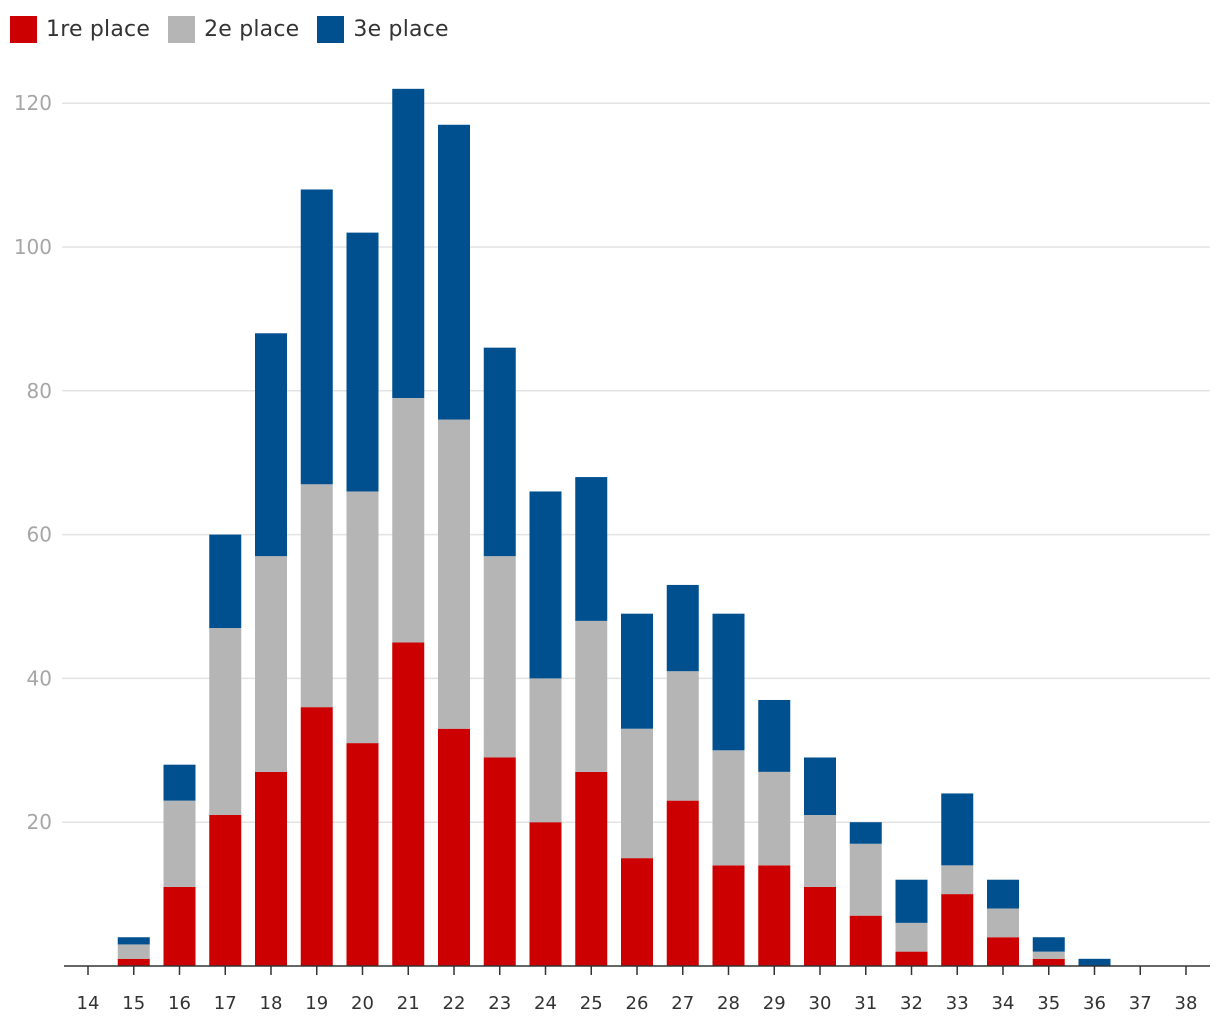 Image resolution: width=1220 pixels, height=1020 pixels. I want to click on bar-segment: 1re place 20: 31, so click(362, 854).